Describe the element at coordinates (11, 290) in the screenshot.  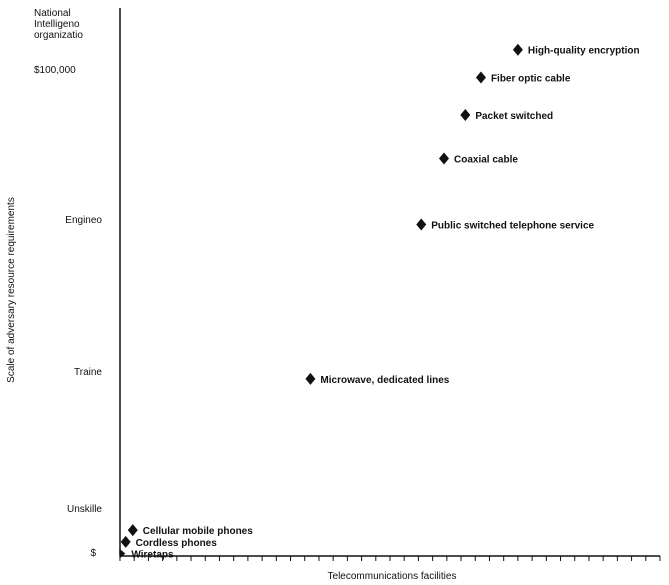
I see `y-axis-title: Scale of adversary resource requirements` at that location.